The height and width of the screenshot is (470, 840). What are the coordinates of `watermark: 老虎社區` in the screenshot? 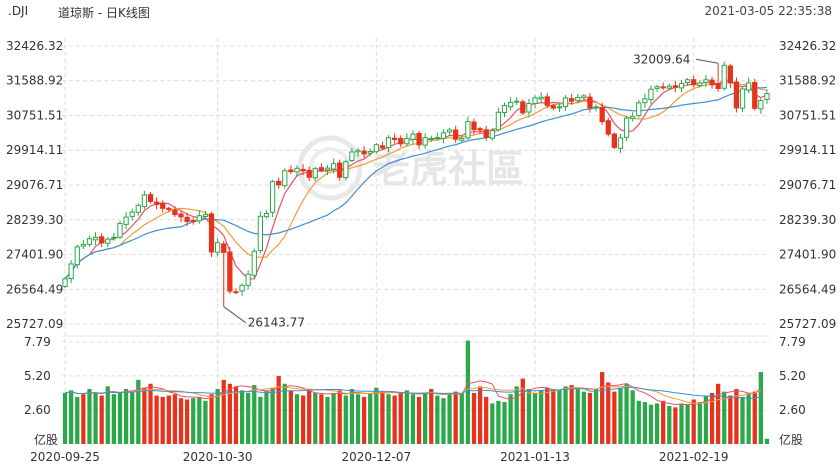 It's located at (410, 168).